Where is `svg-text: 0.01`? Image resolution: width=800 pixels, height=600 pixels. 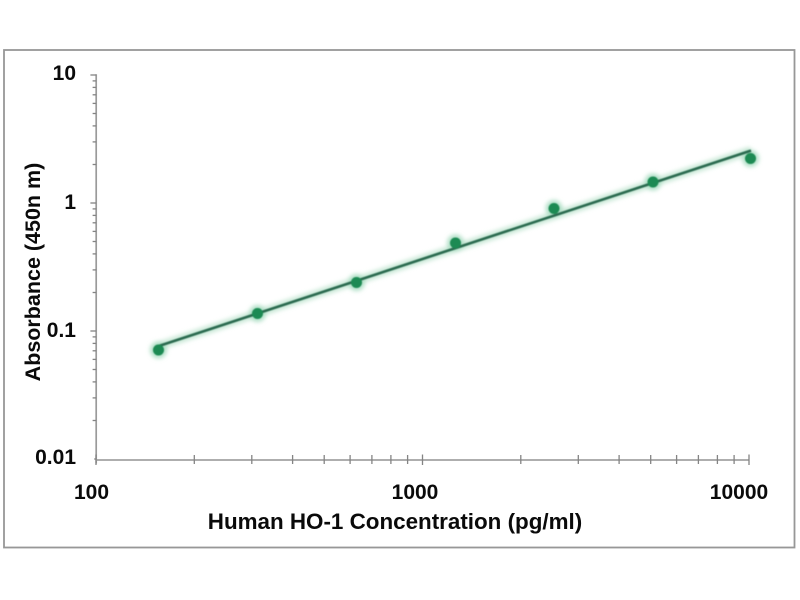
svg-text: 0.01 is located at coordinates (55, 457).